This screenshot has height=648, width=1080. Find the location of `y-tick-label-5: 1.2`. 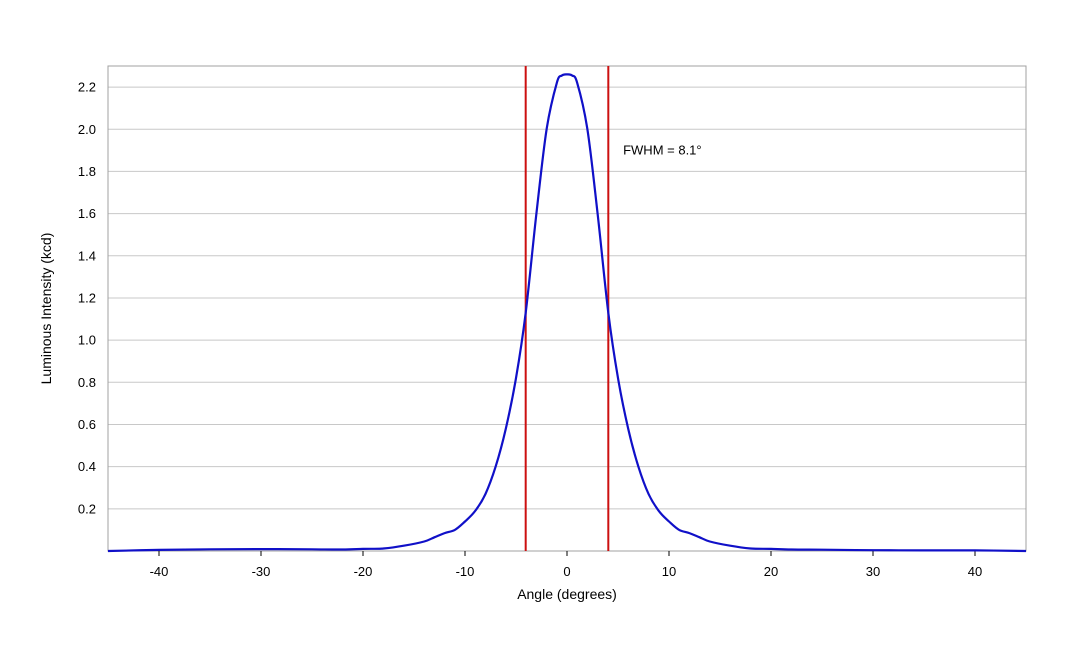

y-tick-label-5: 1.2 is located at coordinates (87, 297).